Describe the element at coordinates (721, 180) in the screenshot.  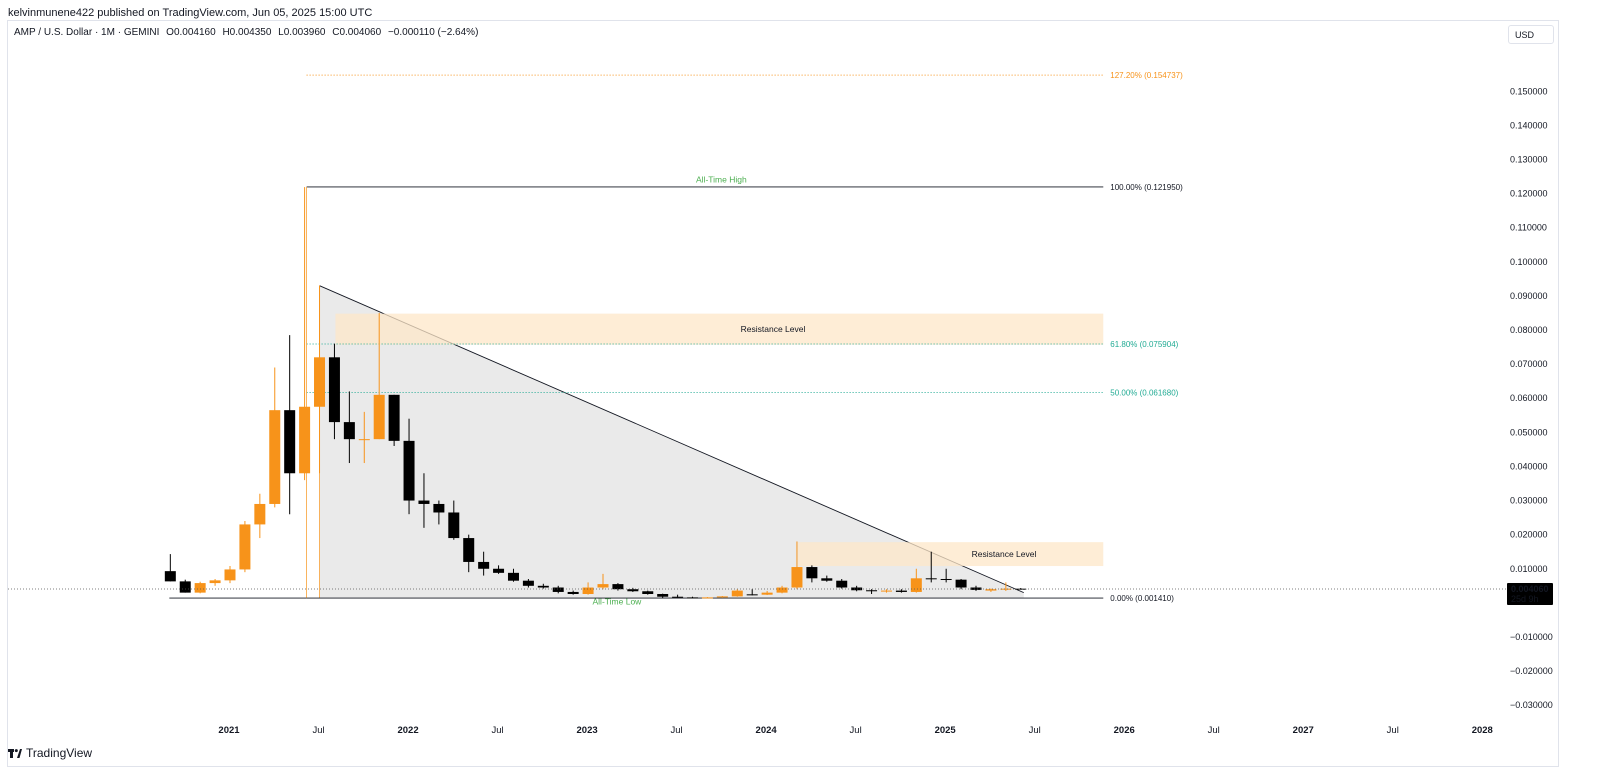
I see `annotation-label: All-Time High` at that location.